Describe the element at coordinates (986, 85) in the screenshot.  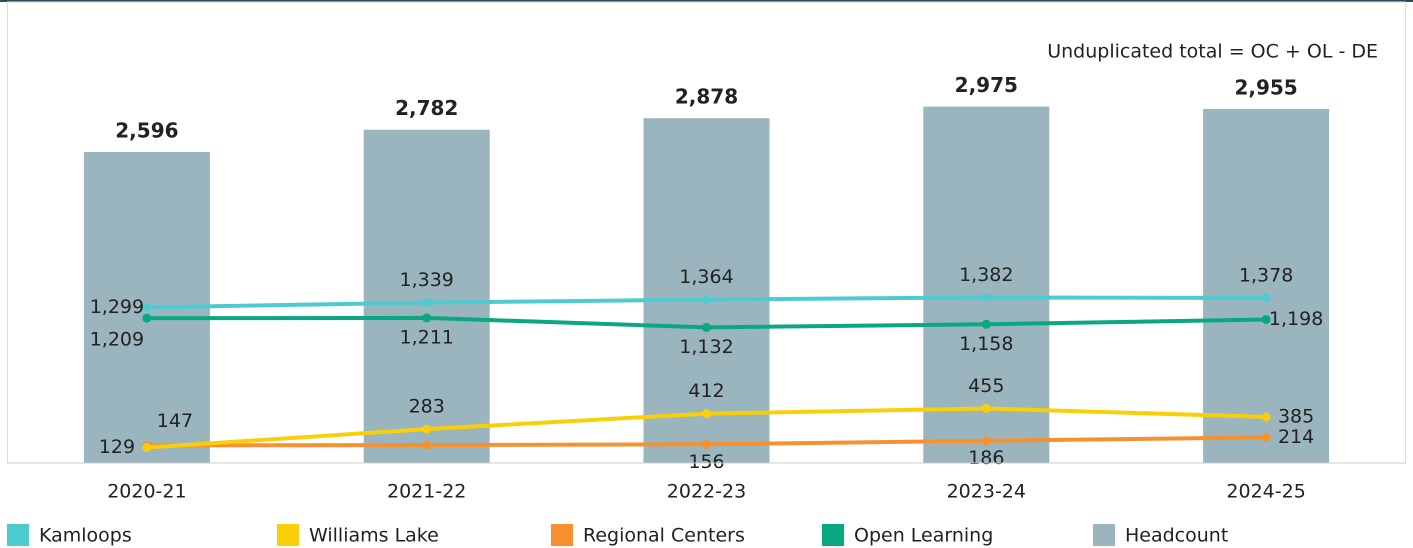
I see `bar-value-label: 2,975` at that location.